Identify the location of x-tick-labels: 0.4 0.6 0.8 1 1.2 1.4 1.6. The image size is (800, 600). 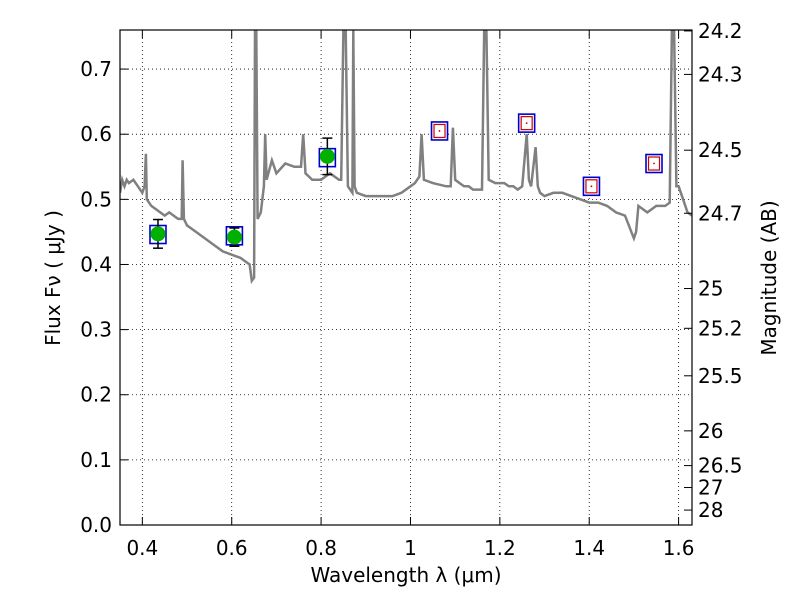
(410, 548).